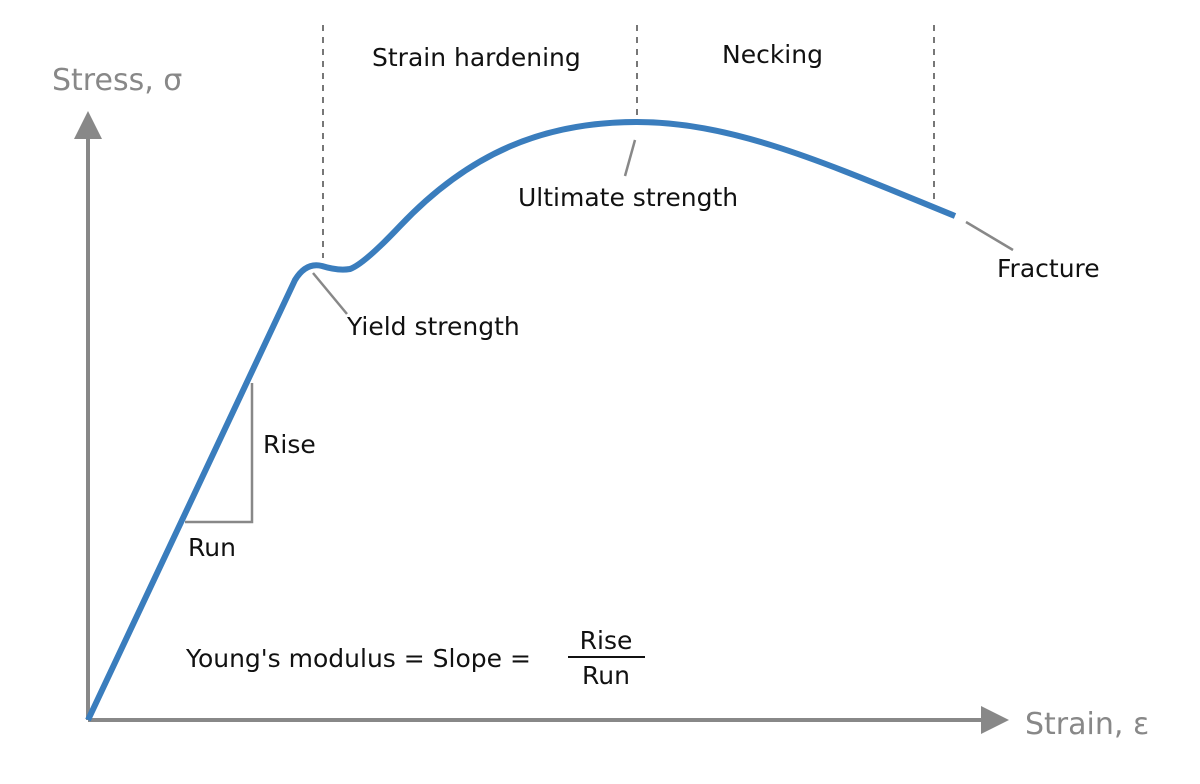 The height and width of the screenshot is (784, 1200). What do you see at coordinates (433, 326) in the screenshot?
I see `yield-strength-label: Yield strength` at bounding box center [433, 326].